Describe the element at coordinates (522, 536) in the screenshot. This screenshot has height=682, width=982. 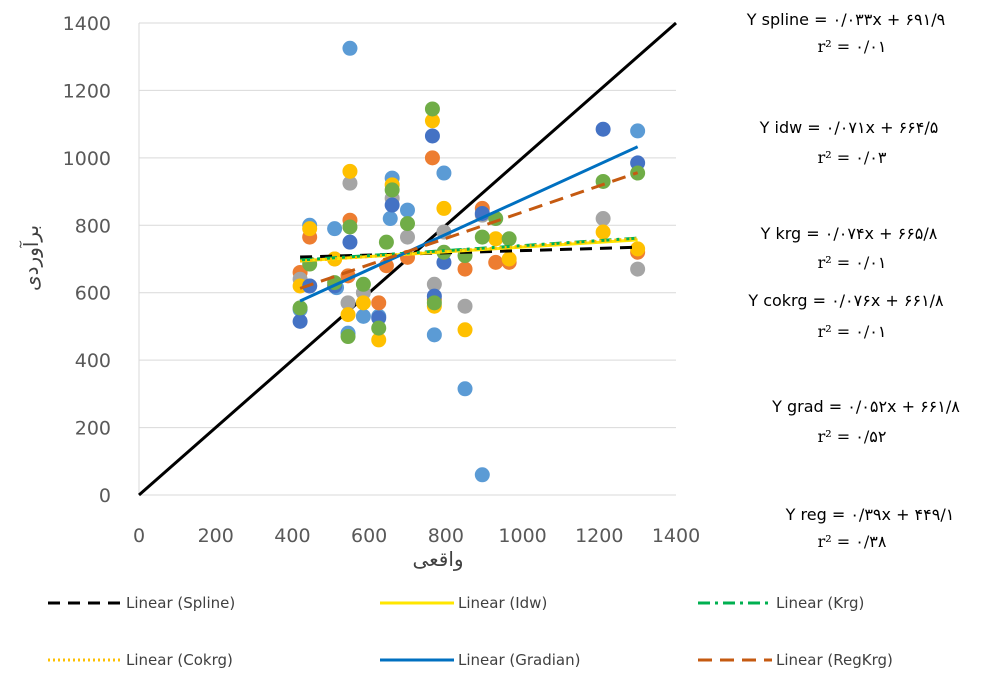
I see `x-tick-label: 1000` at that location.